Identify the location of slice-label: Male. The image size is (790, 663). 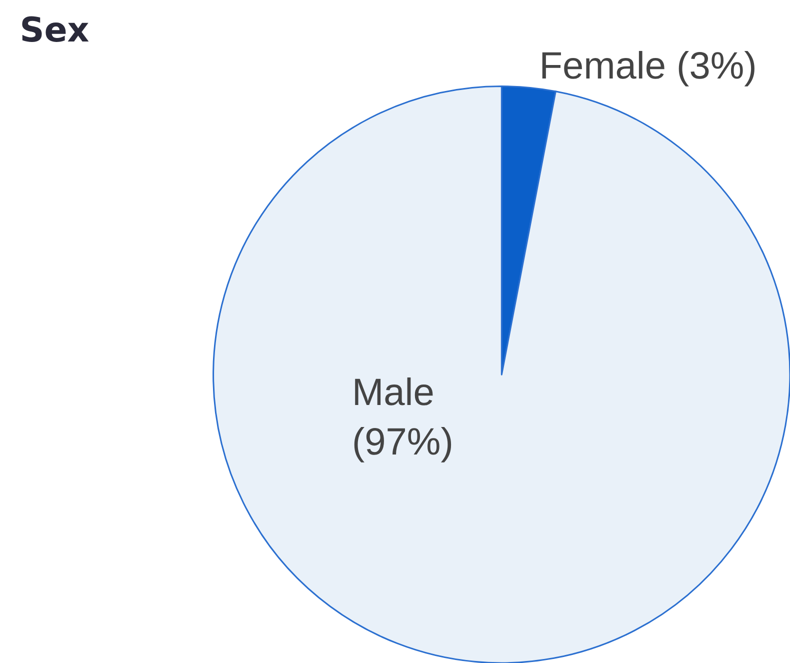
(393, 393).